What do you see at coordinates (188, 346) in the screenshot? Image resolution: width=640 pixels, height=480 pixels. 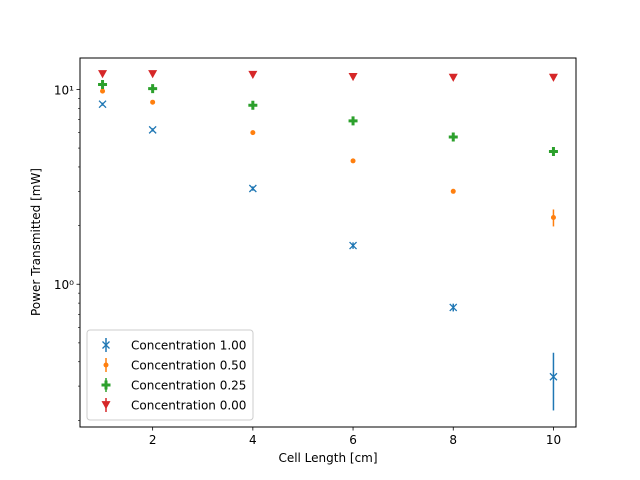 I see `legend-label: Concentration 1.00` at bounding box center [188, 346].